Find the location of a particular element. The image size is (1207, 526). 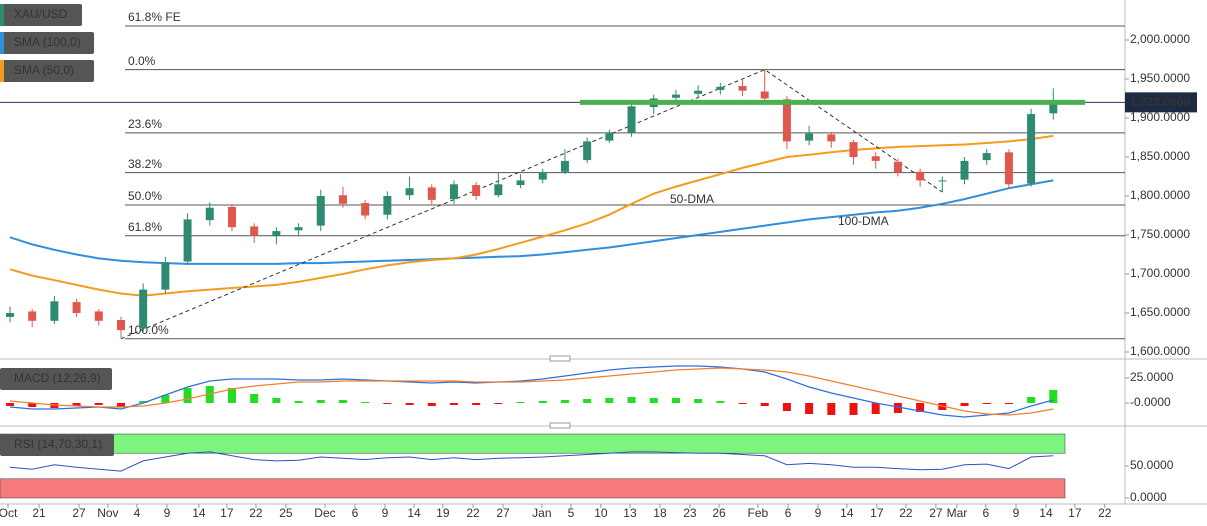

last-price-box is located at coordinates (1161, 102).